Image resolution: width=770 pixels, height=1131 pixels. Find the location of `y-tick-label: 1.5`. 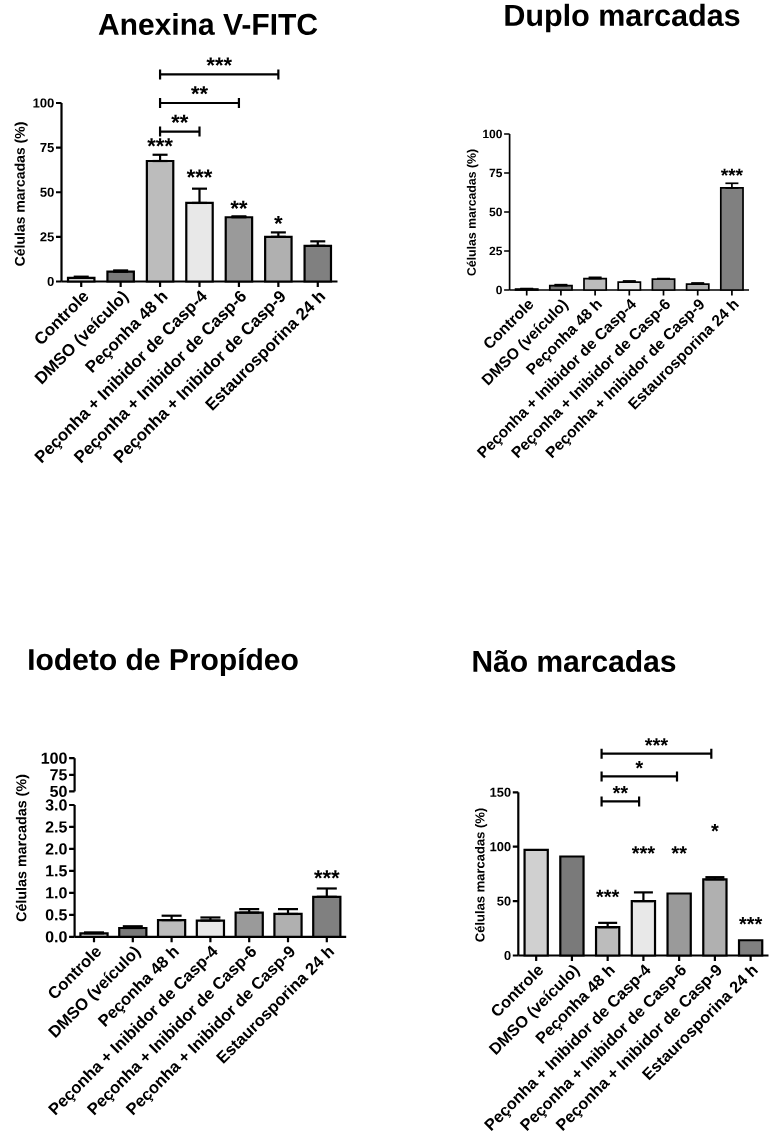

y-tick-label: 1.5 is located at coordinates (56, 871).